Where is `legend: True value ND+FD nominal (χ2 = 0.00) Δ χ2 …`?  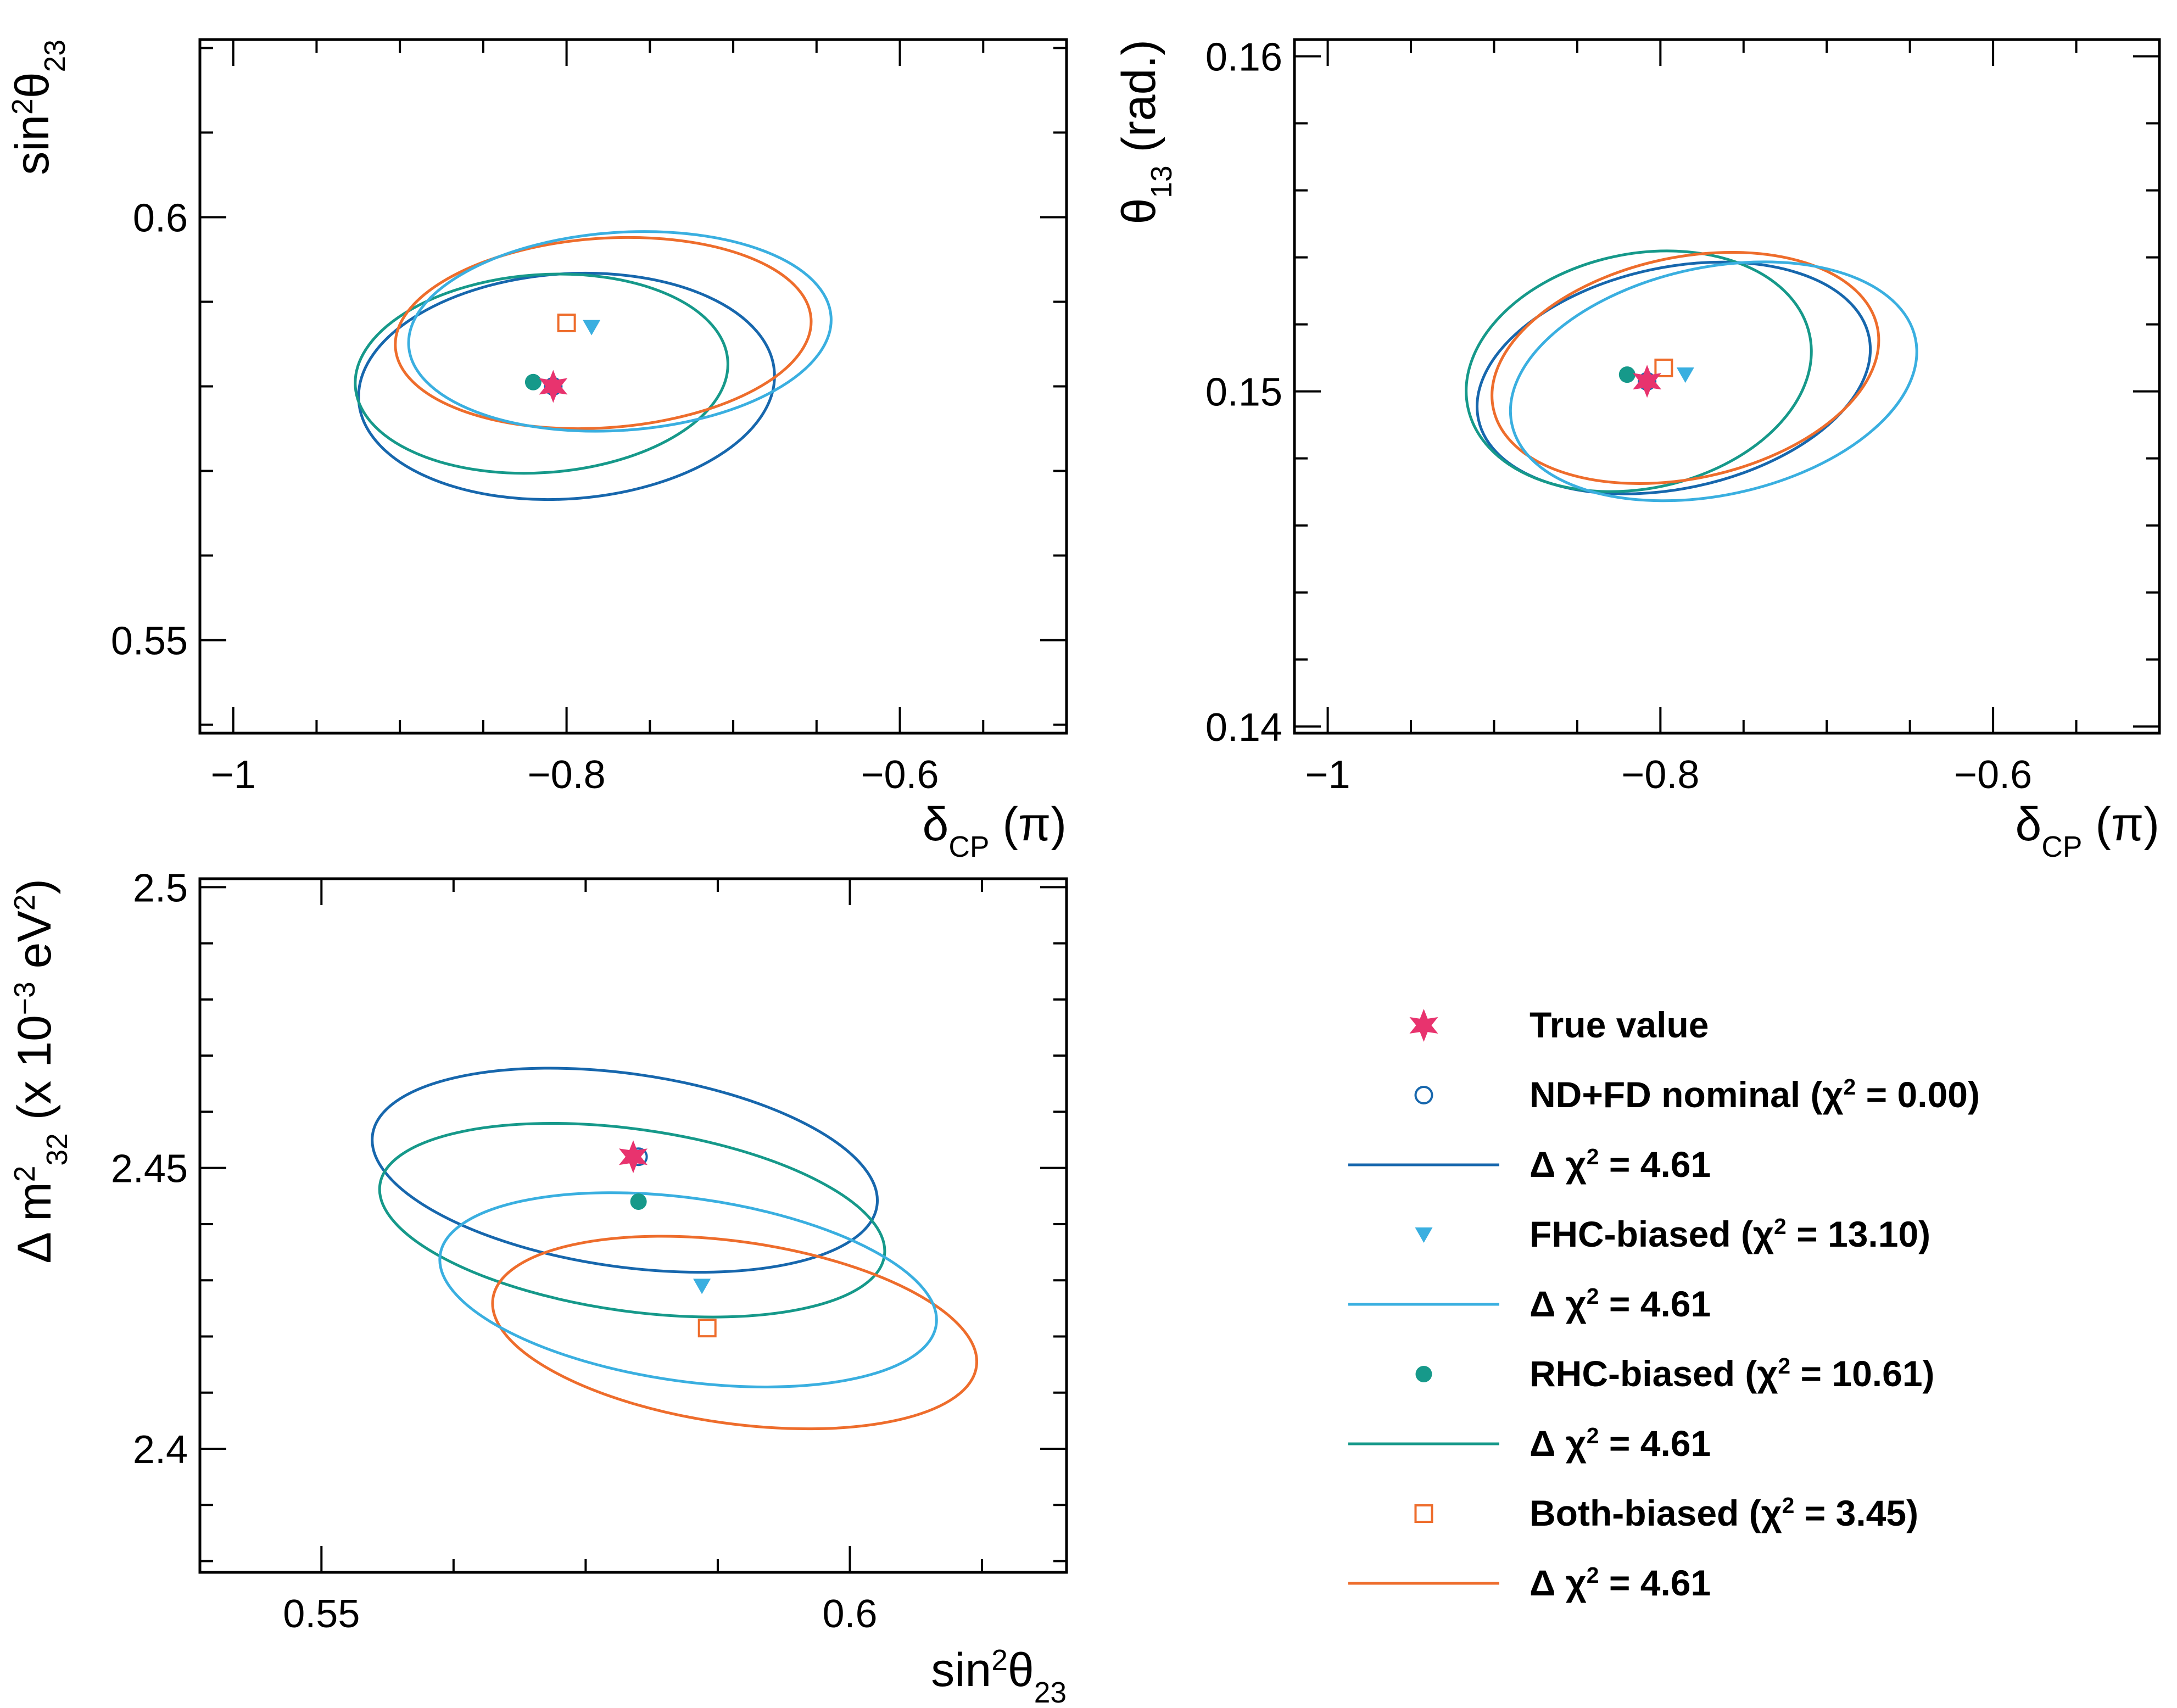 legend: True value ND+FD nominal (χ2 = 0.00) Δ χ2 … is located at coordinates (1664, 1303).